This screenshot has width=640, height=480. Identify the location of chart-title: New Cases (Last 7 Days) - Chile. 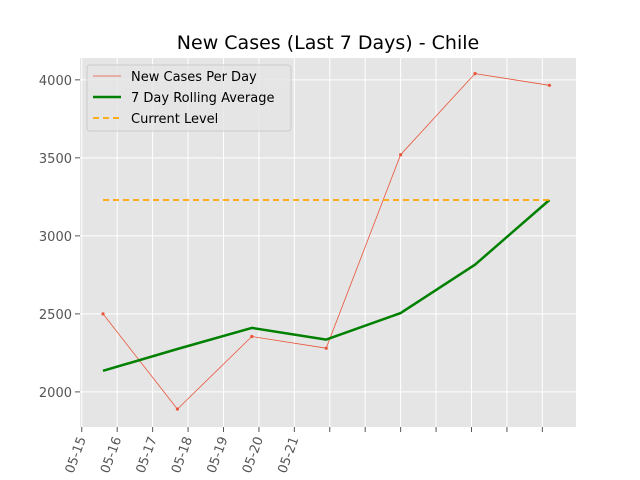
(328, 43).